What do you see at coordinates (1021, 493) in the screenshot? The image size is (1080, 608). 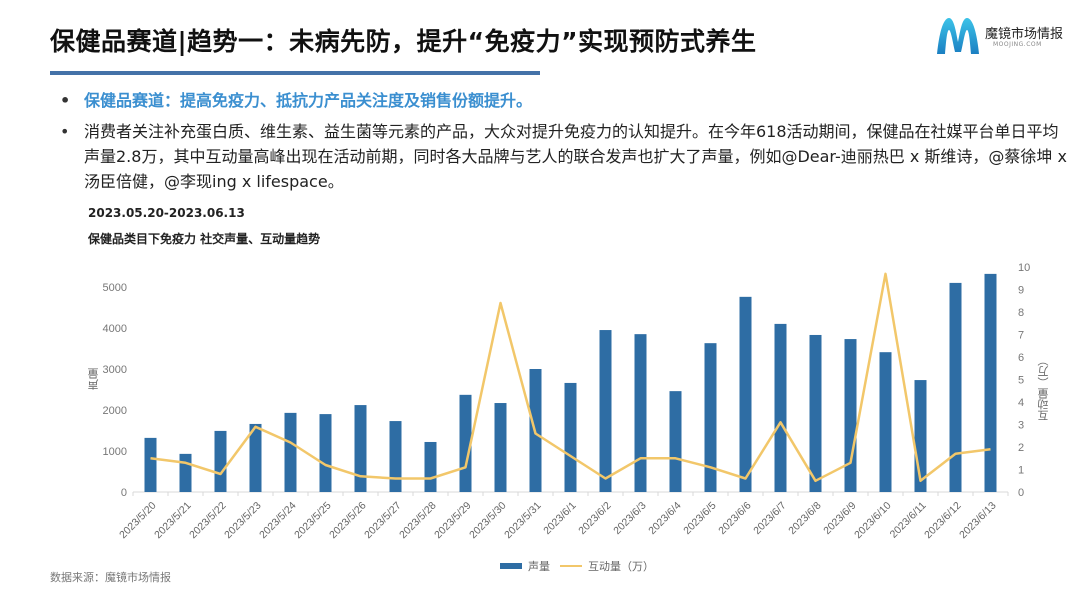 I see `right-tick-label: 0` at bounding box center [1021, 493].